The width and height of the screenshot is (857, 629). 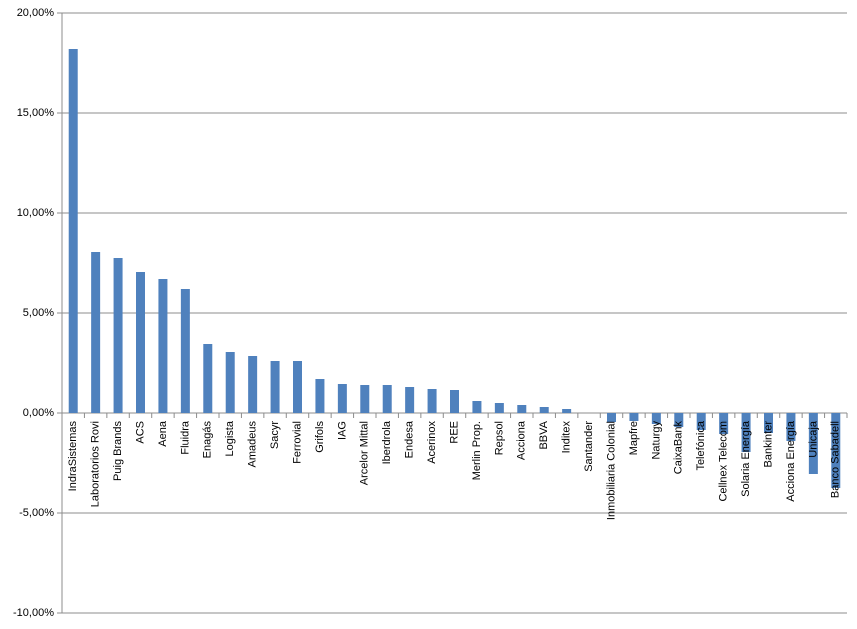 I want to click on x-tick-label: REE, so click(x=454, y=432).